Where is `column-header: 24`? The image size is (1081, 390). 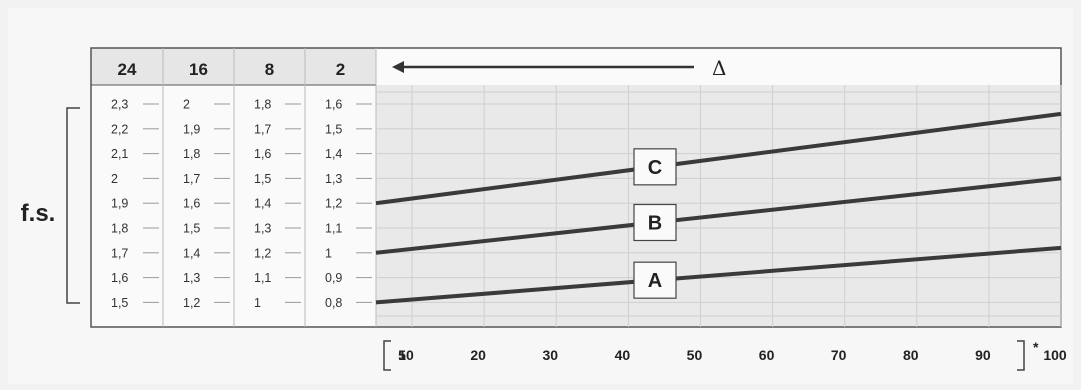 column-header: 24 is located at coordinates (127, 69).